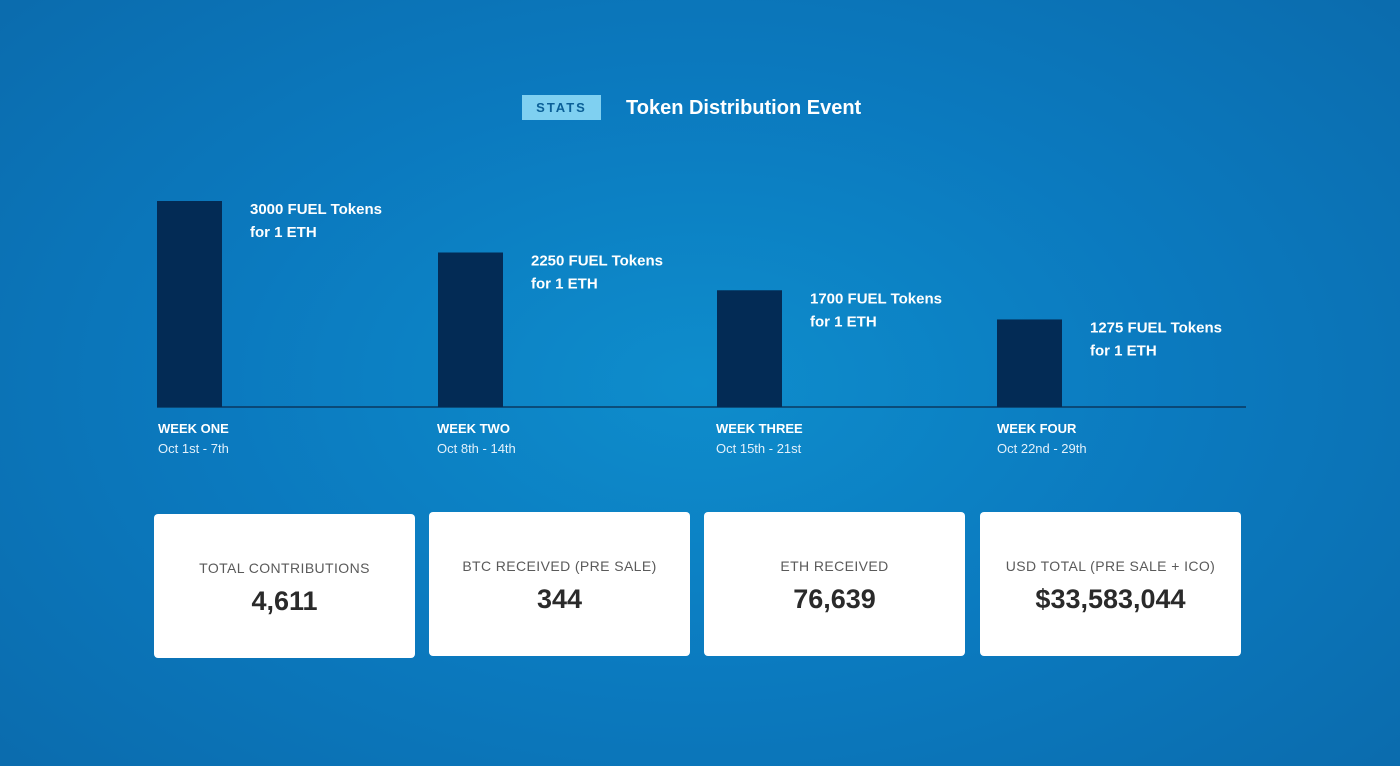 This screenshot has height=766, width=1400. I want to click on stats-badge: STATS, so click(561, 107).